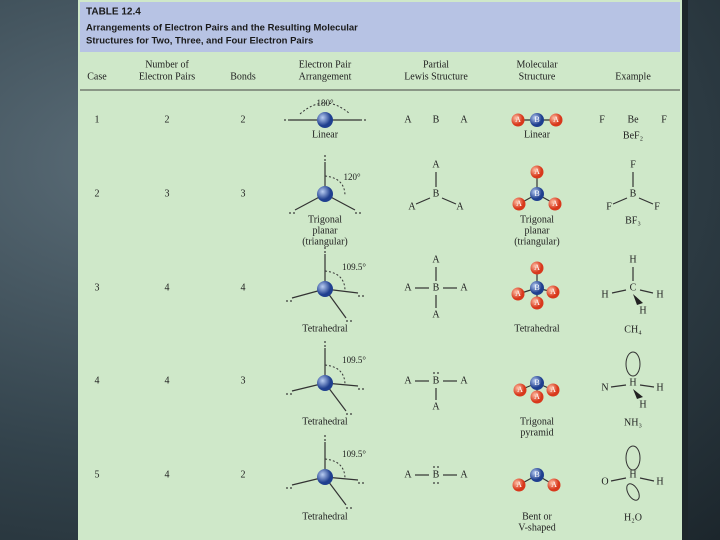 This screenshot has height=540, width=720. Describe the element at coordinates (97, 474) in the screenshot. I see `case-number: 5` at that location.